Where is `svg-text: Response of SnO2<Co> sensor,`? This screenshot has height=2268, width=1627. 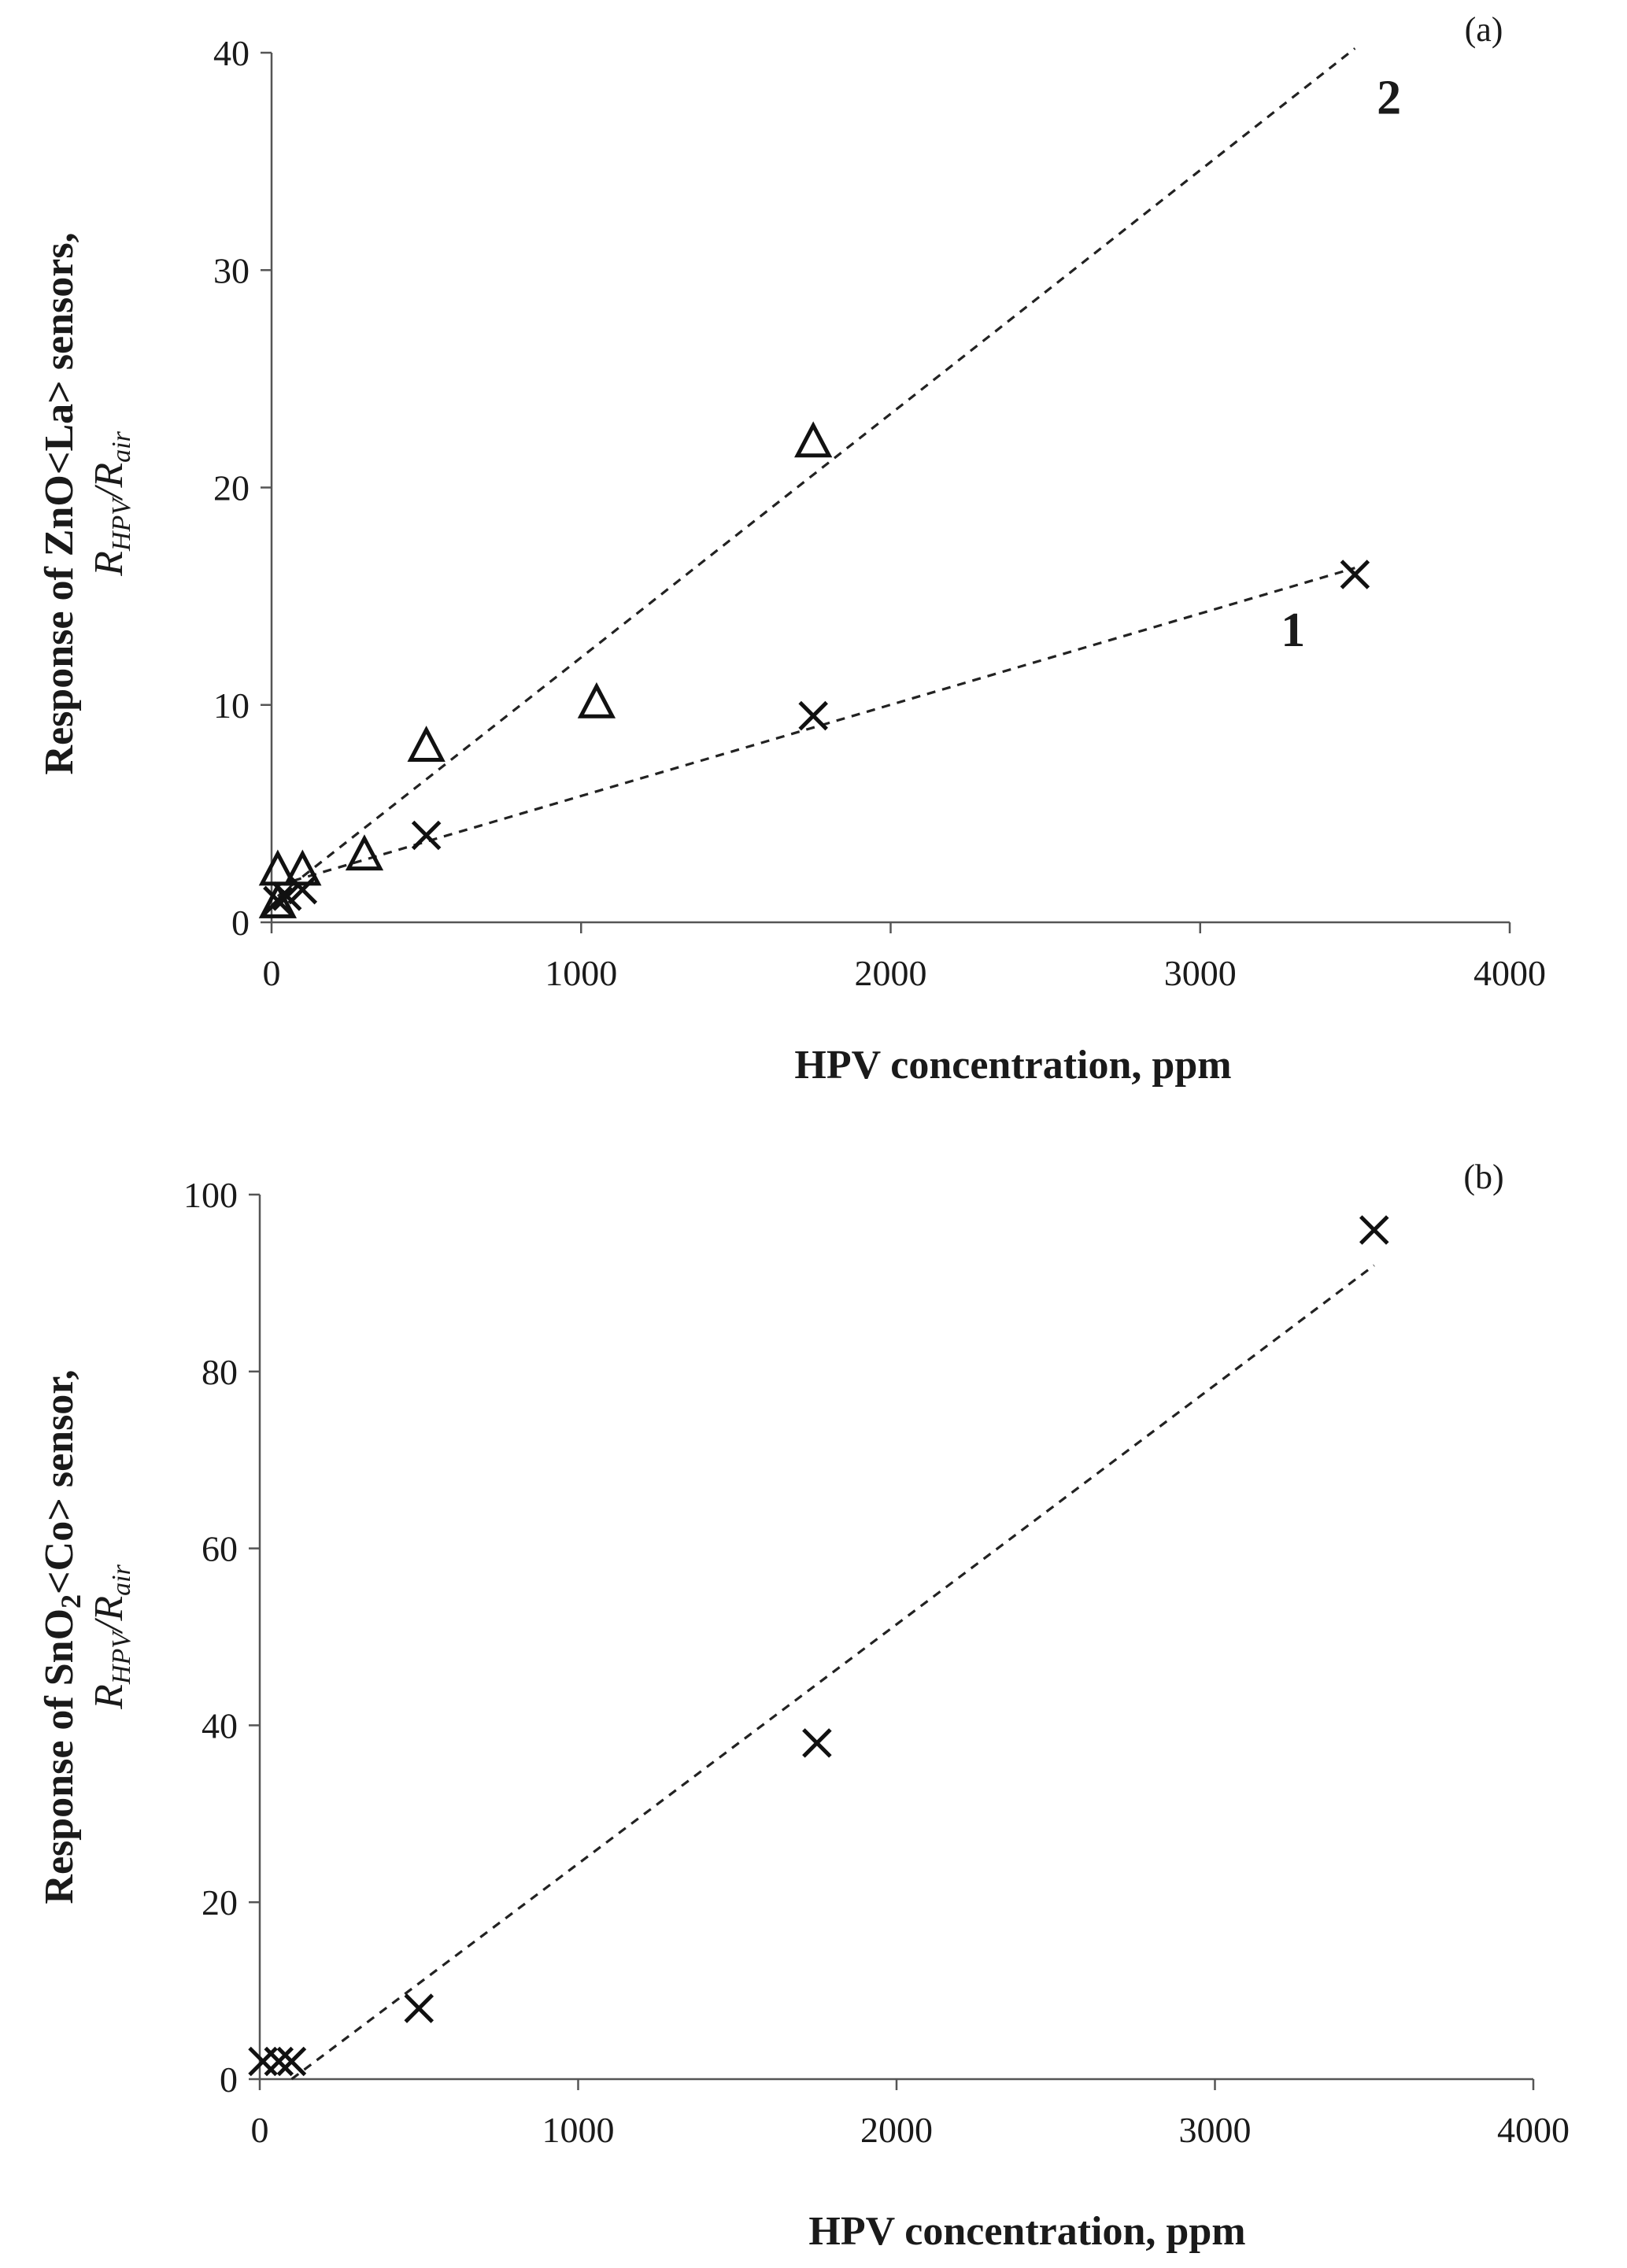 svg-text: Response of SnO2<Co> sensor, is located at coordinates (62, 1636).